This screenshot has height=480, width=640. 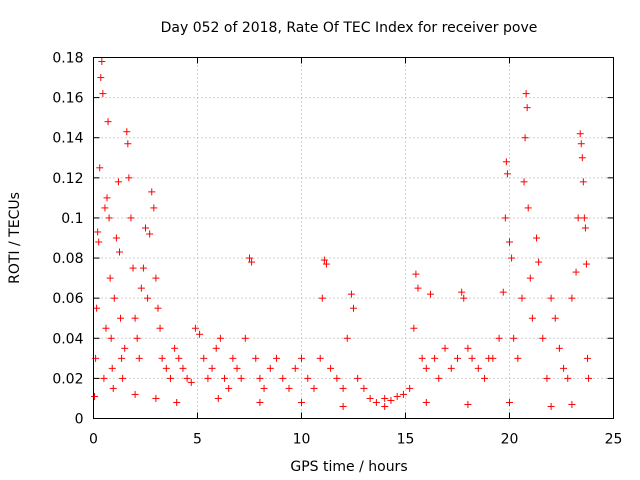 I want to click on x-tick-label: 15, so click(x=406, y=440).